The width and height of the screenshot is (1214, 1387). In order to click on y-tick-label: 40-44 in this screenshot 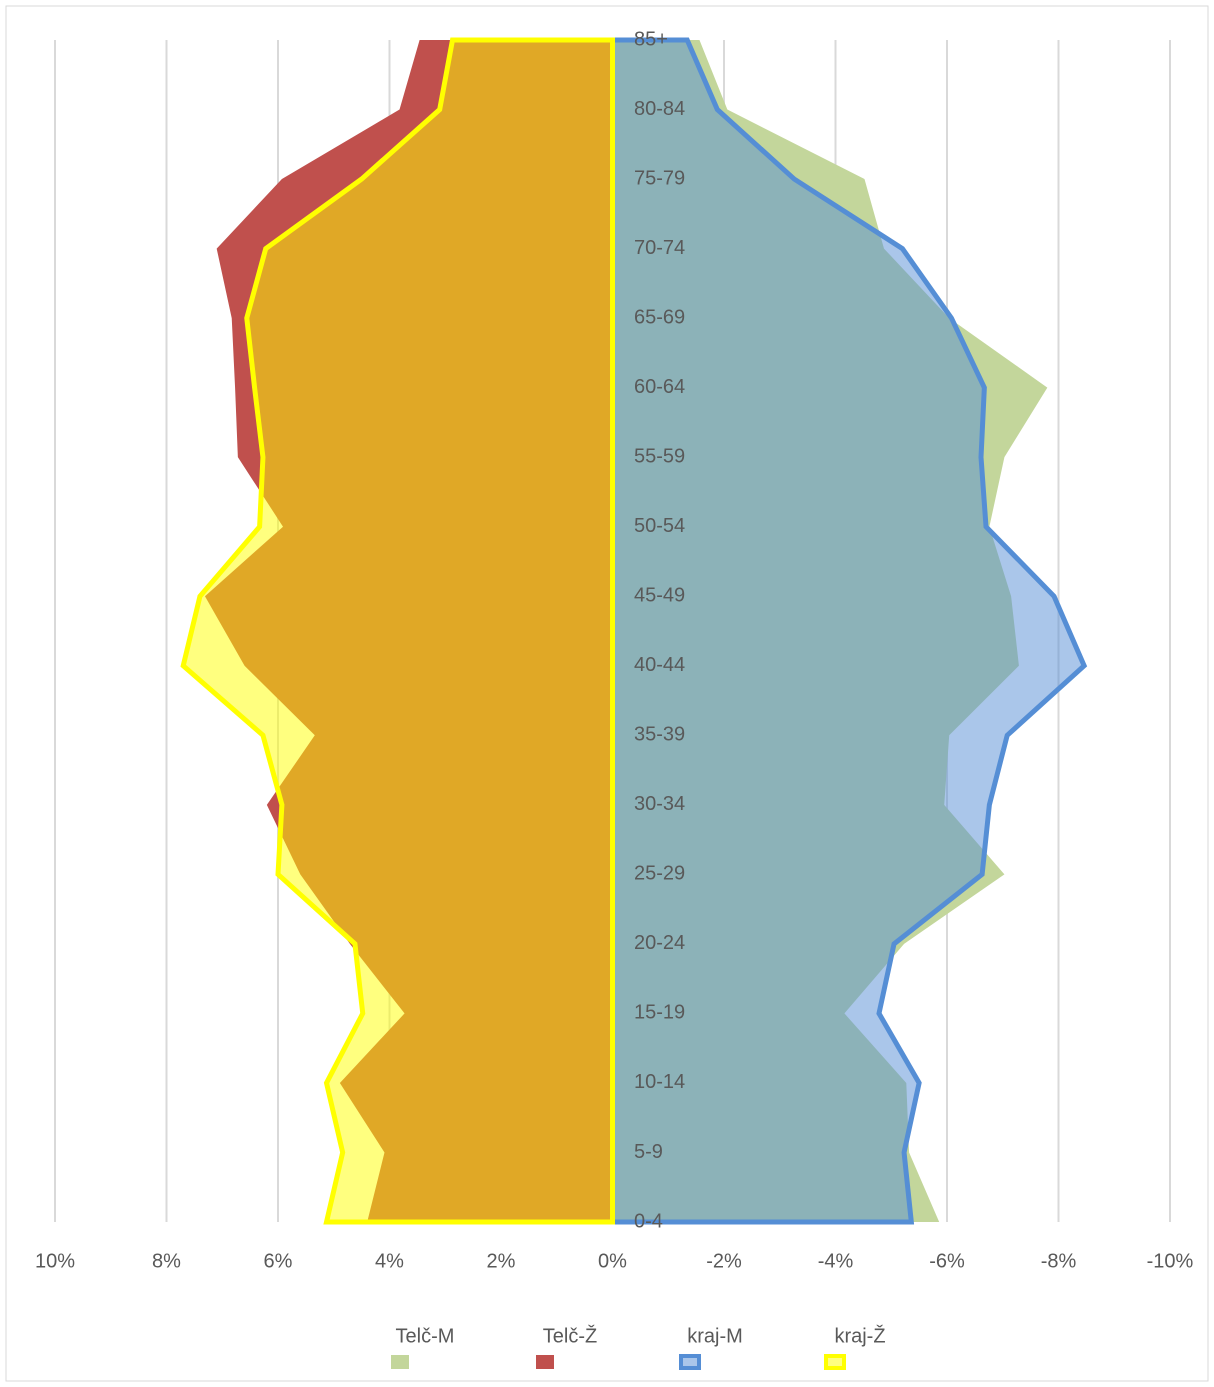, I will do `click(659, 665)`.